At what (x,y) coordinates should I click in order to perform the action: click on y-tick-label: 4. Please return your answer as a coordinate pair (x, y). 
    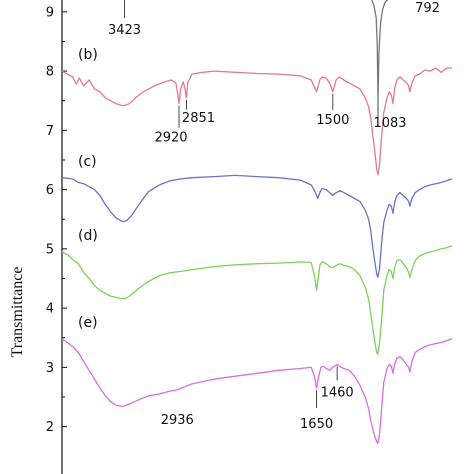
    Looking at the image, I should click on (50, 309).